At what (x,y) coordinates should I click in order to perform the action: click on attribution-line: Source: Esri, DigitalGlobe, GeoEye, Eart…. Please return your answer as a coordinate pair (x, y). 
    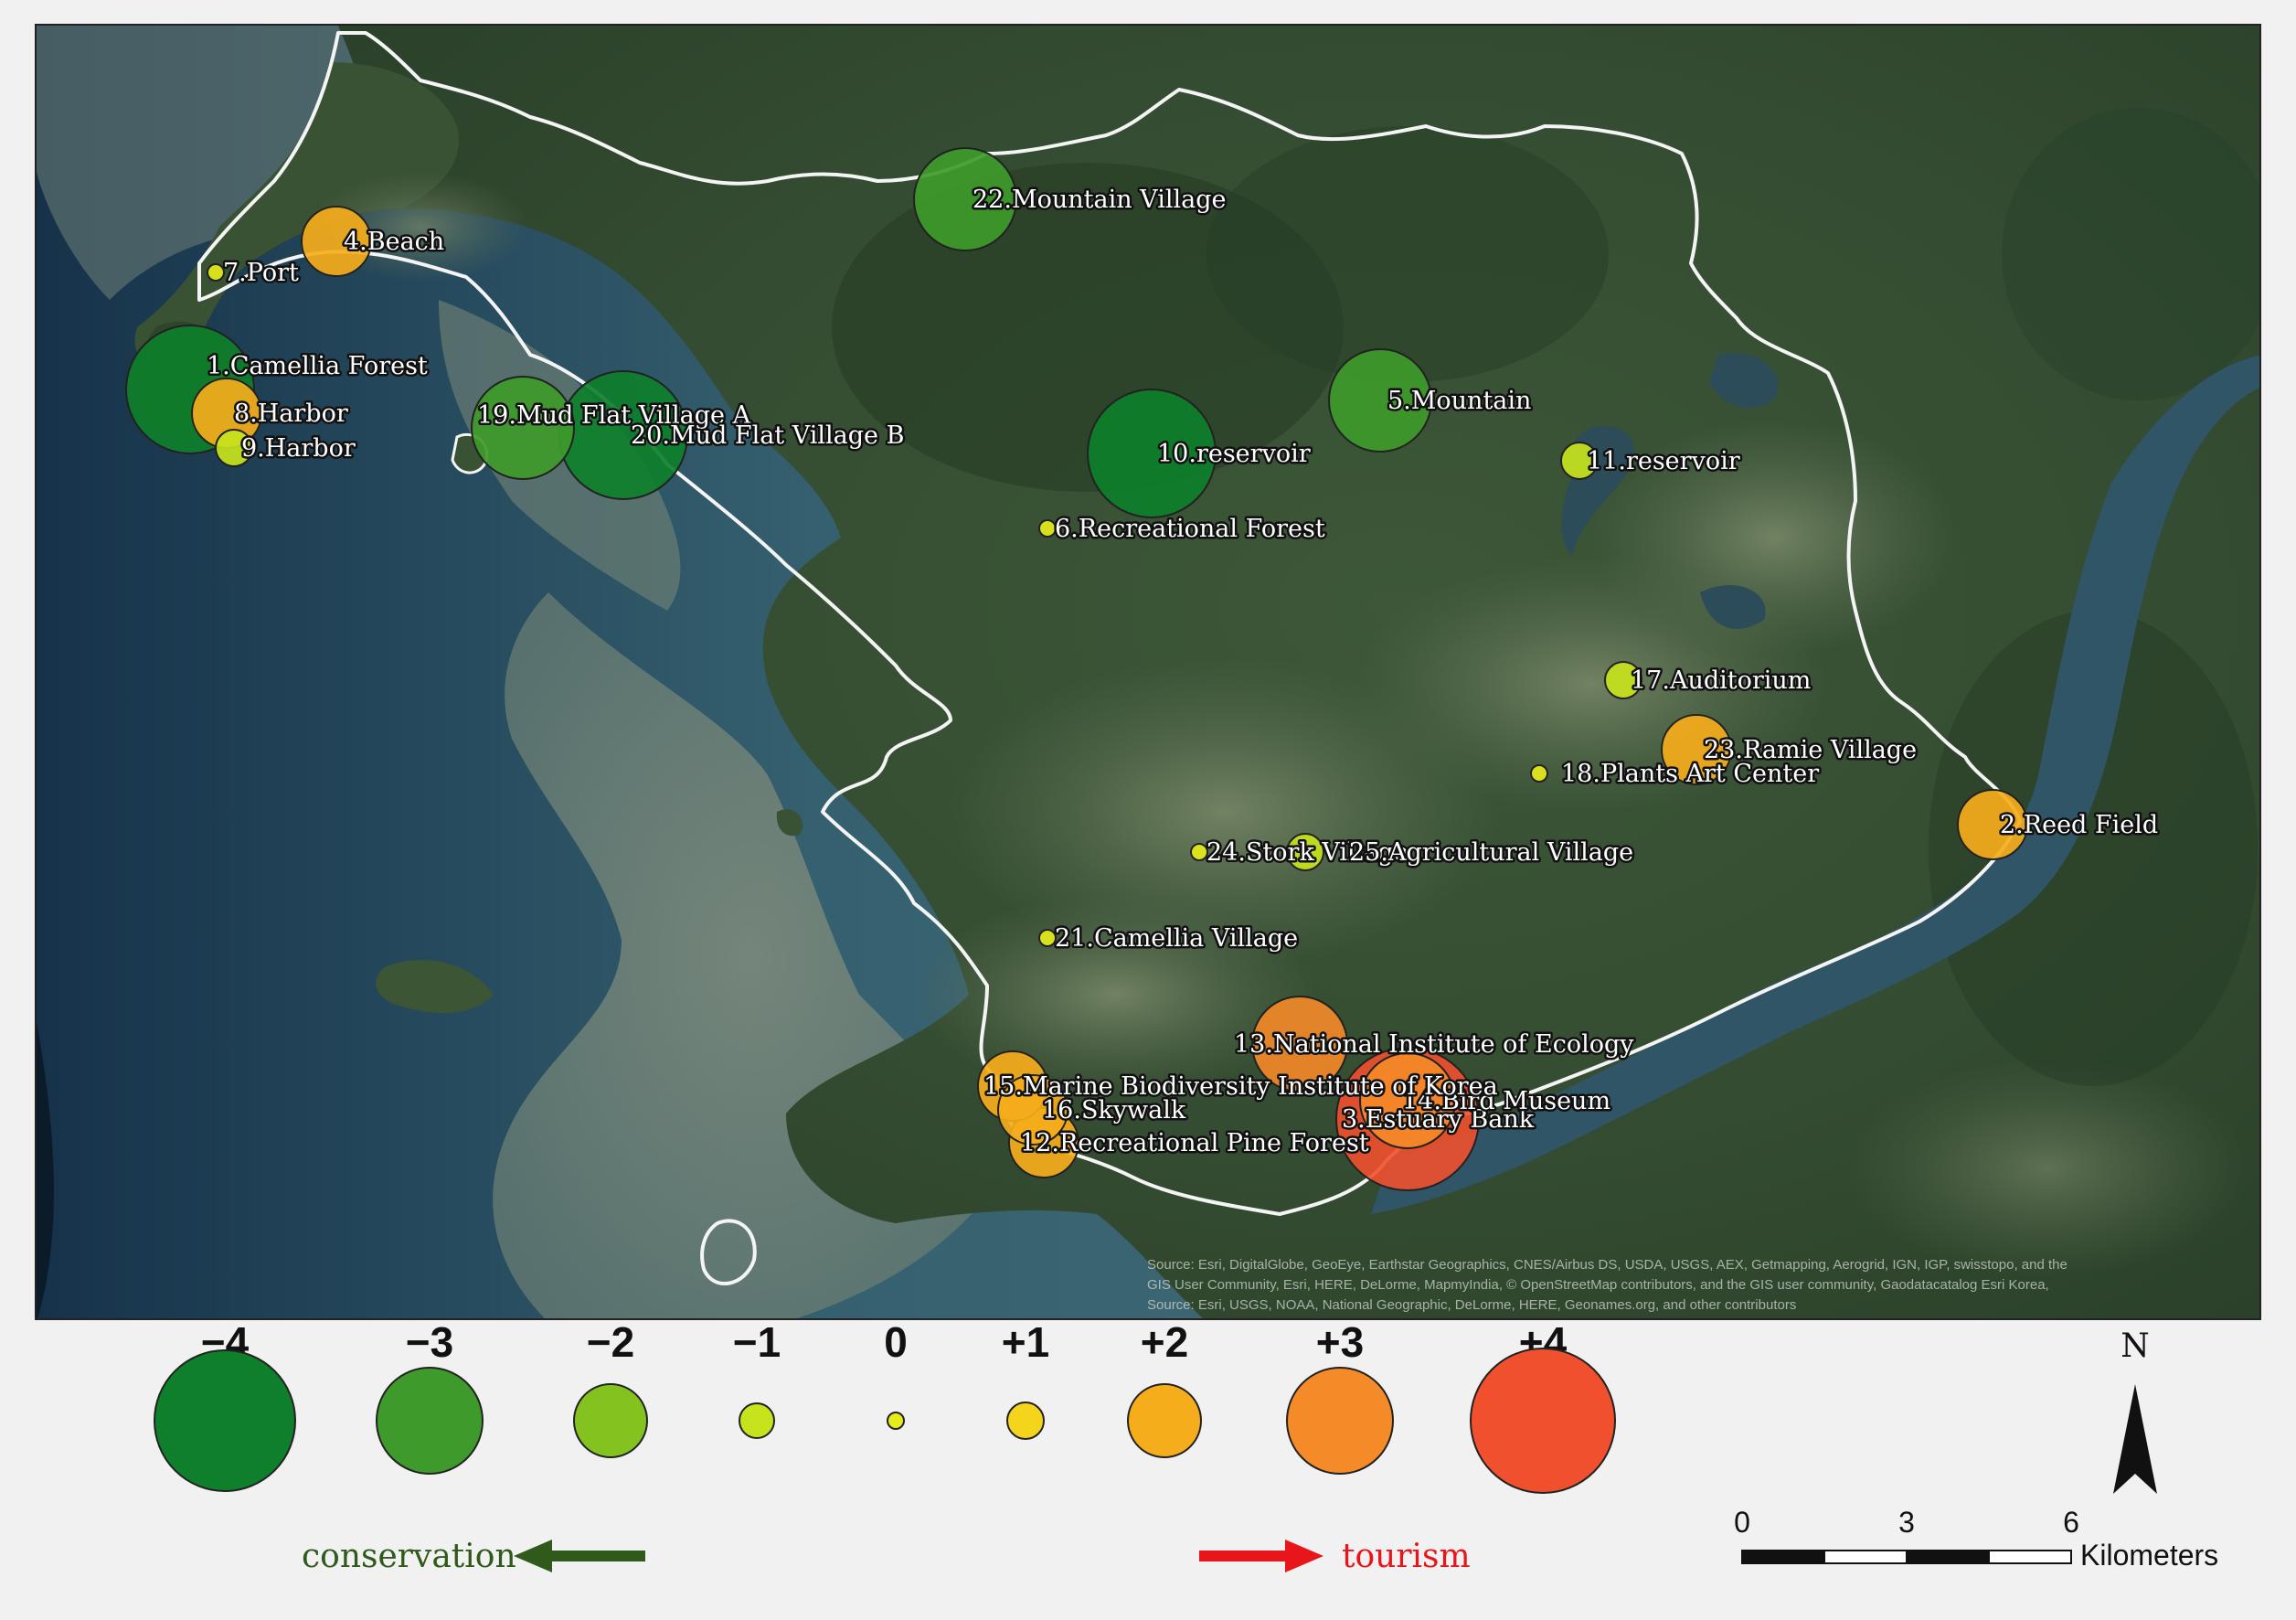
    Looking at the image, I should click on (1607, 1265).